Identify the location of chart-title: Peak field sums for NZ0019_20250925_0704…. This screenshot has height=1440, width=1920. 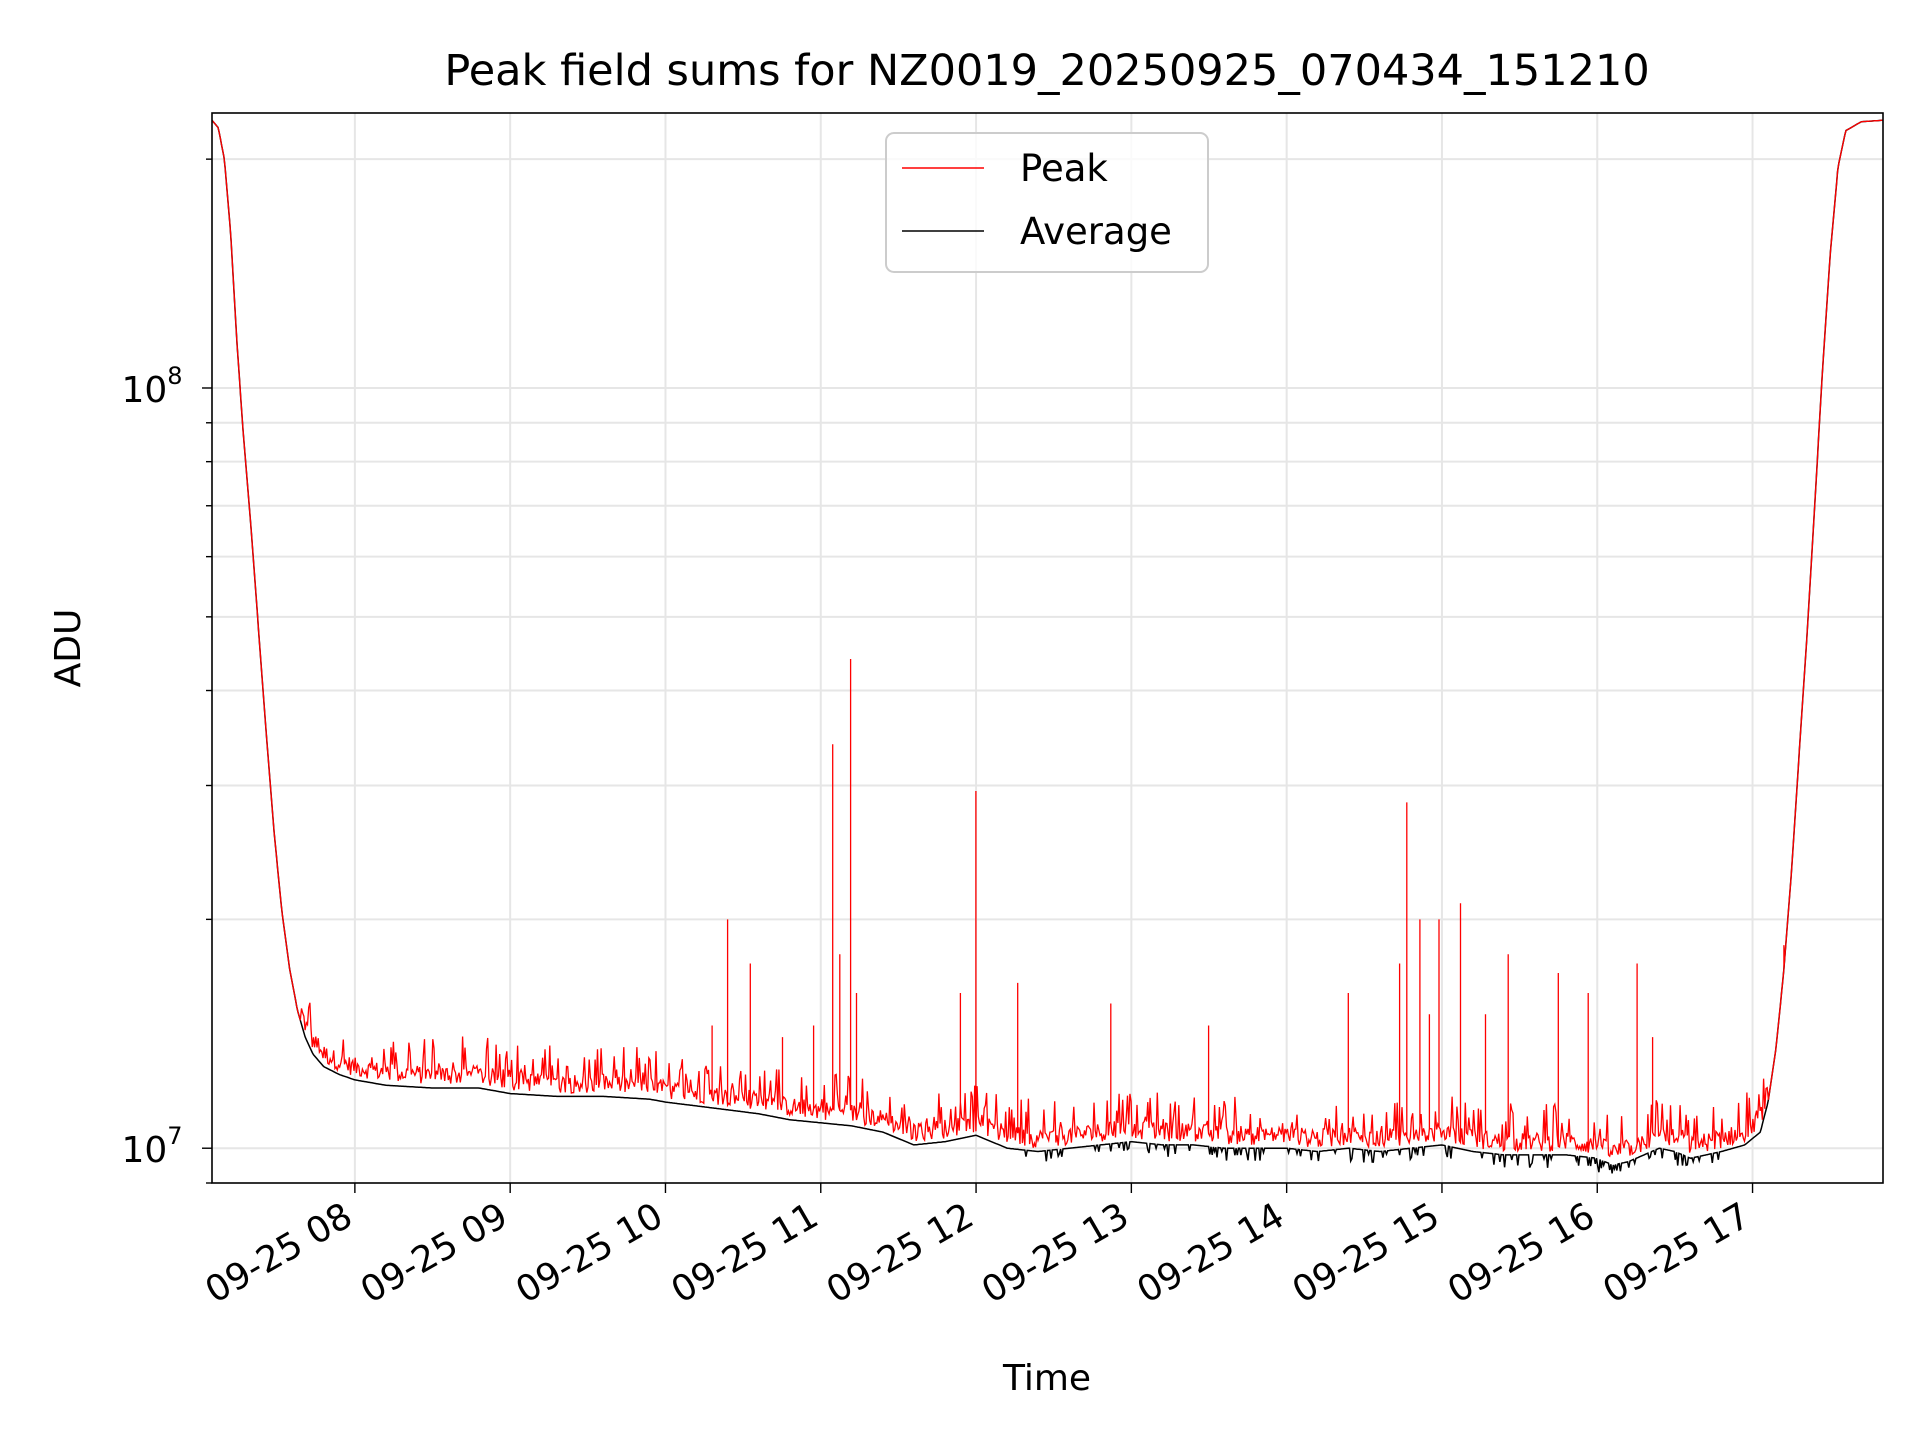
(1046, 71).